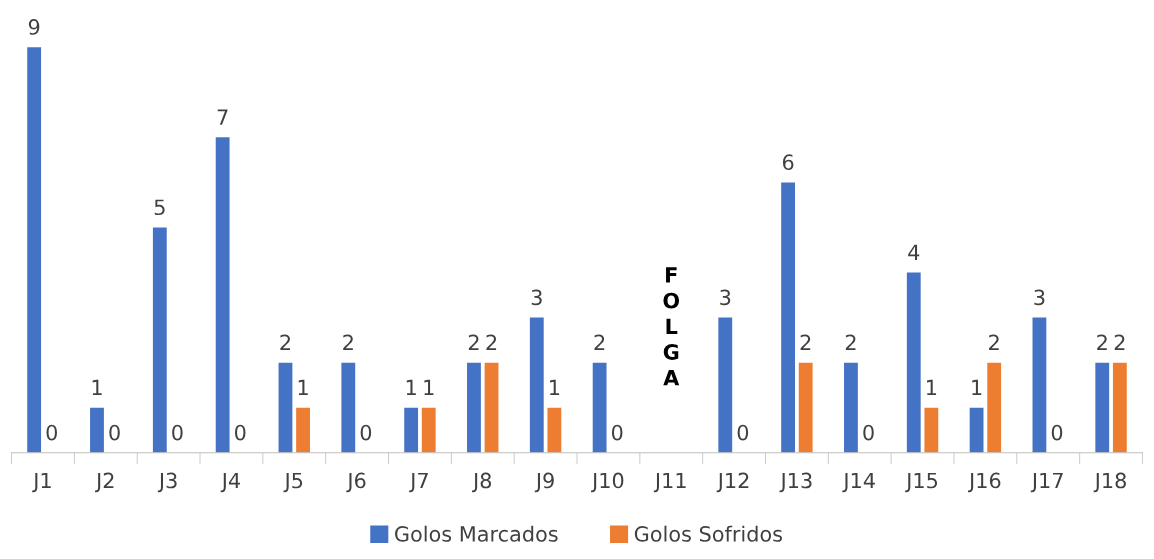  Describe the element at coordinates (1046, 482) in the screenshot. I see `x-tick-label: J17` at that location.